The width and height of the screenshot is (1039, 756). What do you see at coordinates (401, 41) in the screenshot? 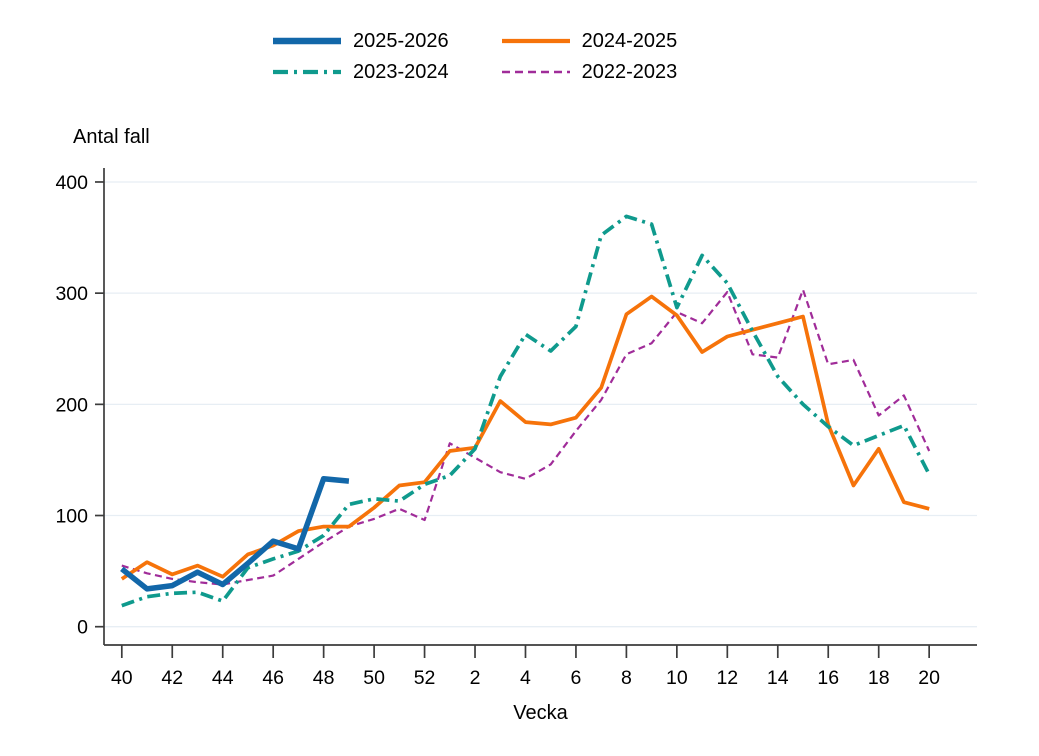
I see `legend-label-2025-2026: 2025-2026` at bounding box center [401, 41].